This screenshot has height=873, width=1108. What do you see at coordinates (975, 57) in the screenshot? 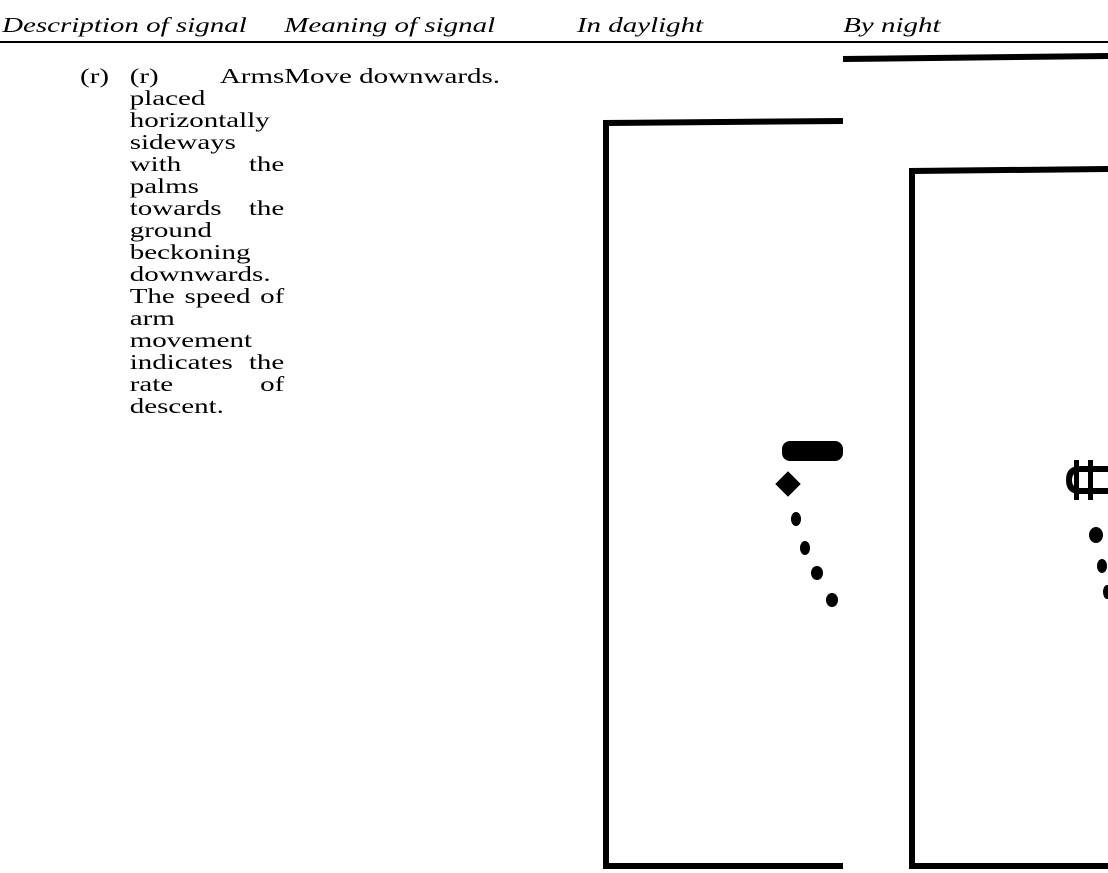
I see `frame-edge` at bounding box center [975, 57].